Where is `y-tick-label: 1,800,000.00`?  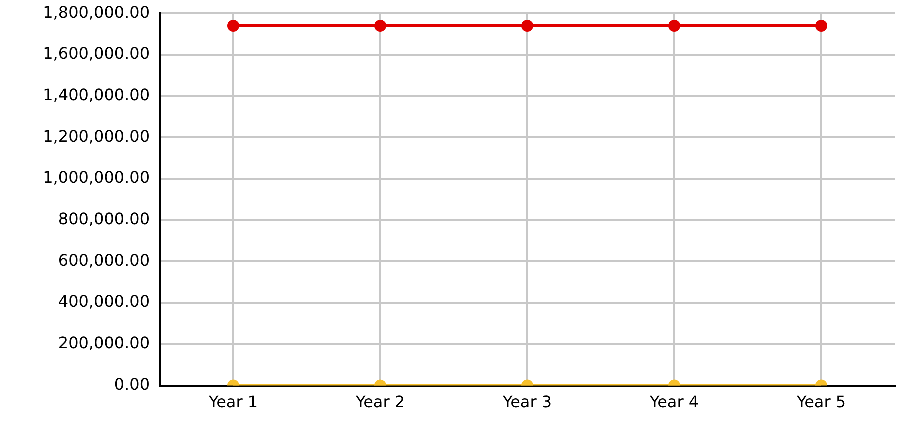 y-tick-label: 1,800,000.00 is located at coordinates (96, 12).